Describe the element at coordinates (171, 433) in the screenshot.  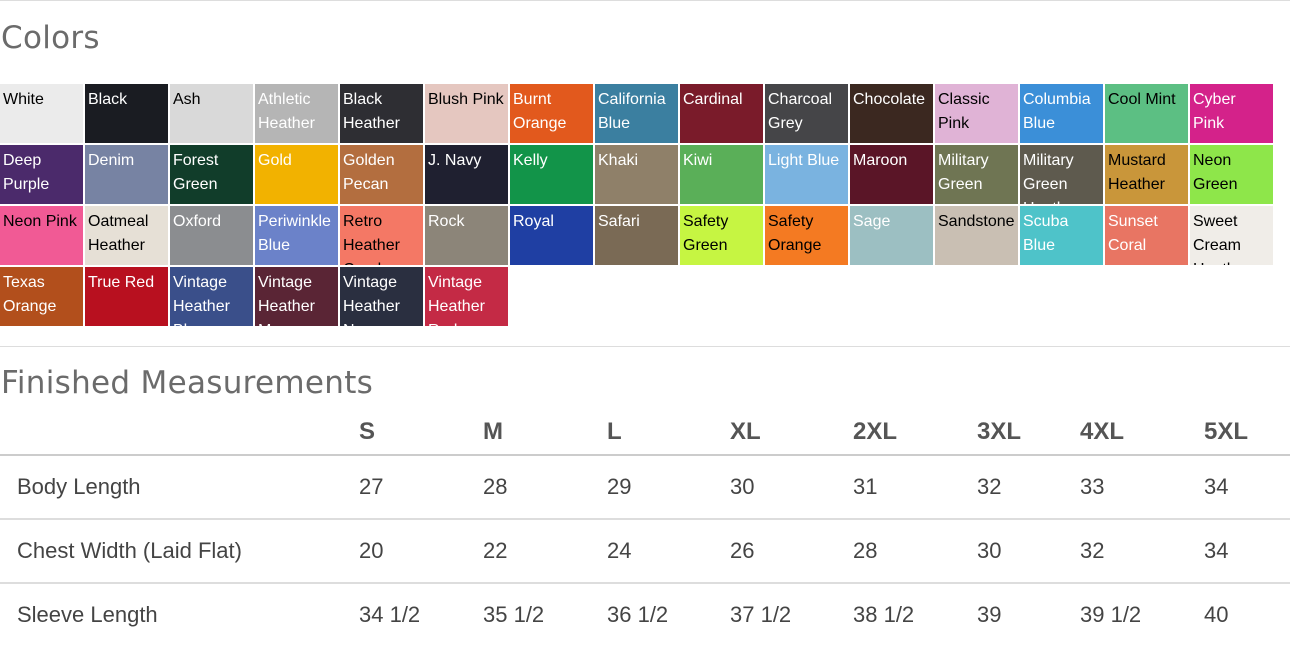
I see `header-cell` at that location.